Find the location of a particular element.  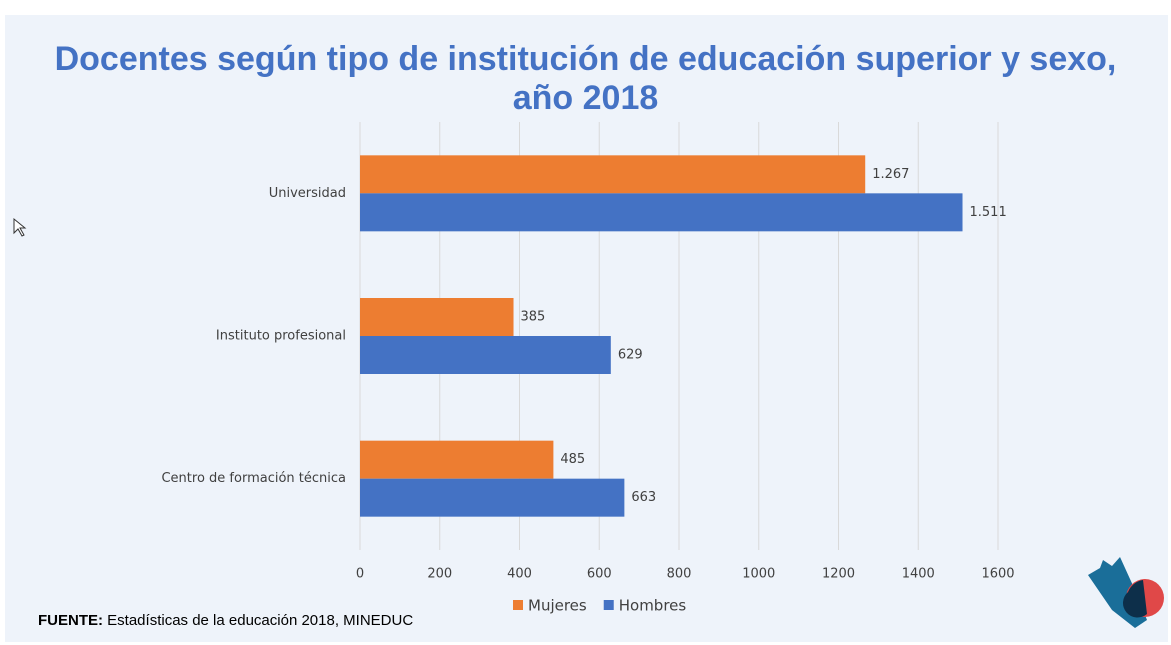

value-label: 1.511 is located at coordinates (988, 212).